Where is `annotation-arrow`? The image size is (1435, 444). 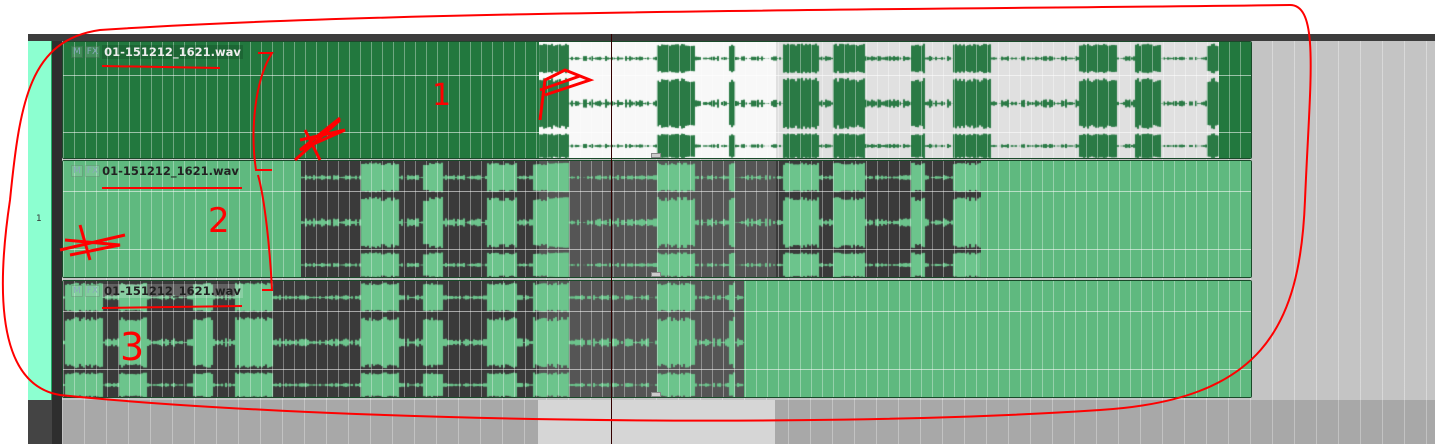
annotation-arrow is located at coordinates (263, 171).